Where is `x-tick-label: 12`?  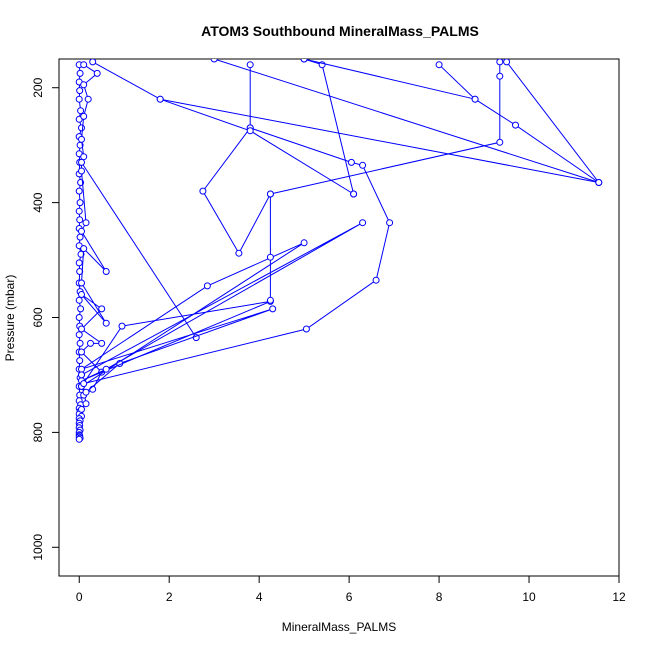 x-tick-label: 12 is located at coordinates (619, 597).